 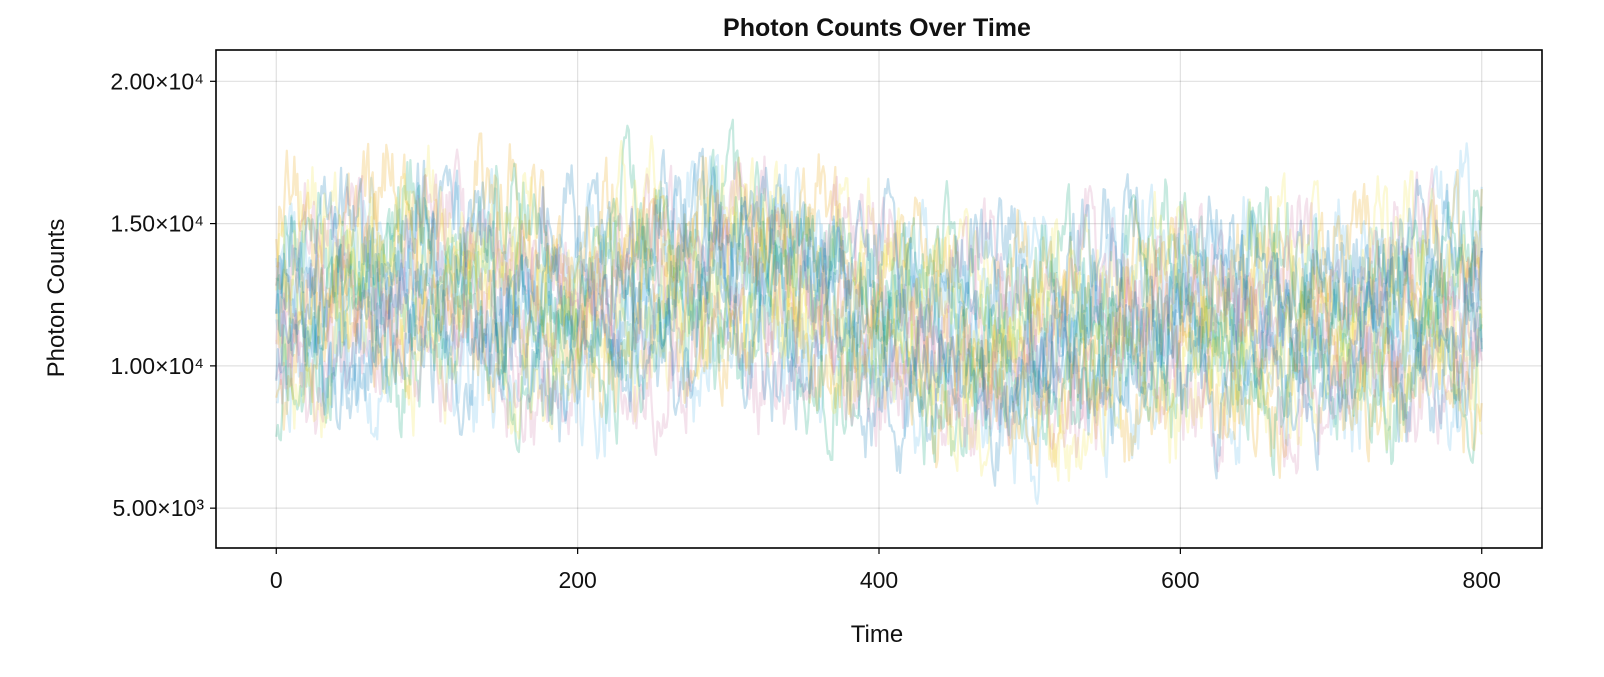 I want to click on y-axis-label: Photon Counts, so click(x=56, y=298).